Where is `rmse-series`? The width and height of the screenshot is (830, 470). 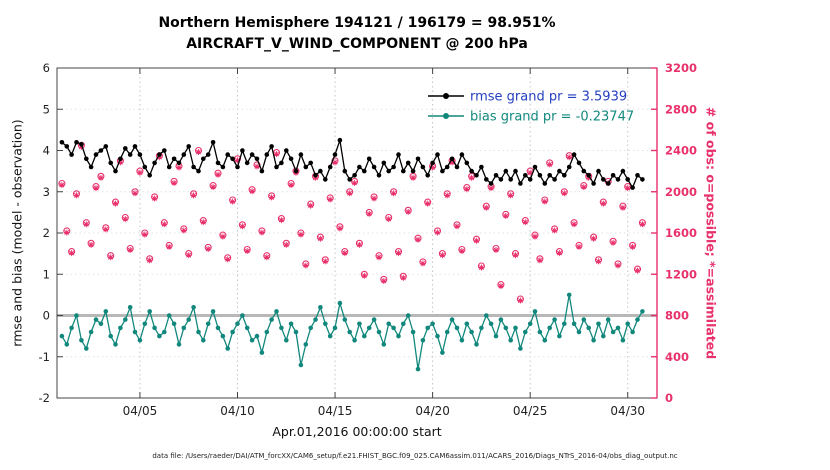 rmse-series is located at coordinates (352, 163).